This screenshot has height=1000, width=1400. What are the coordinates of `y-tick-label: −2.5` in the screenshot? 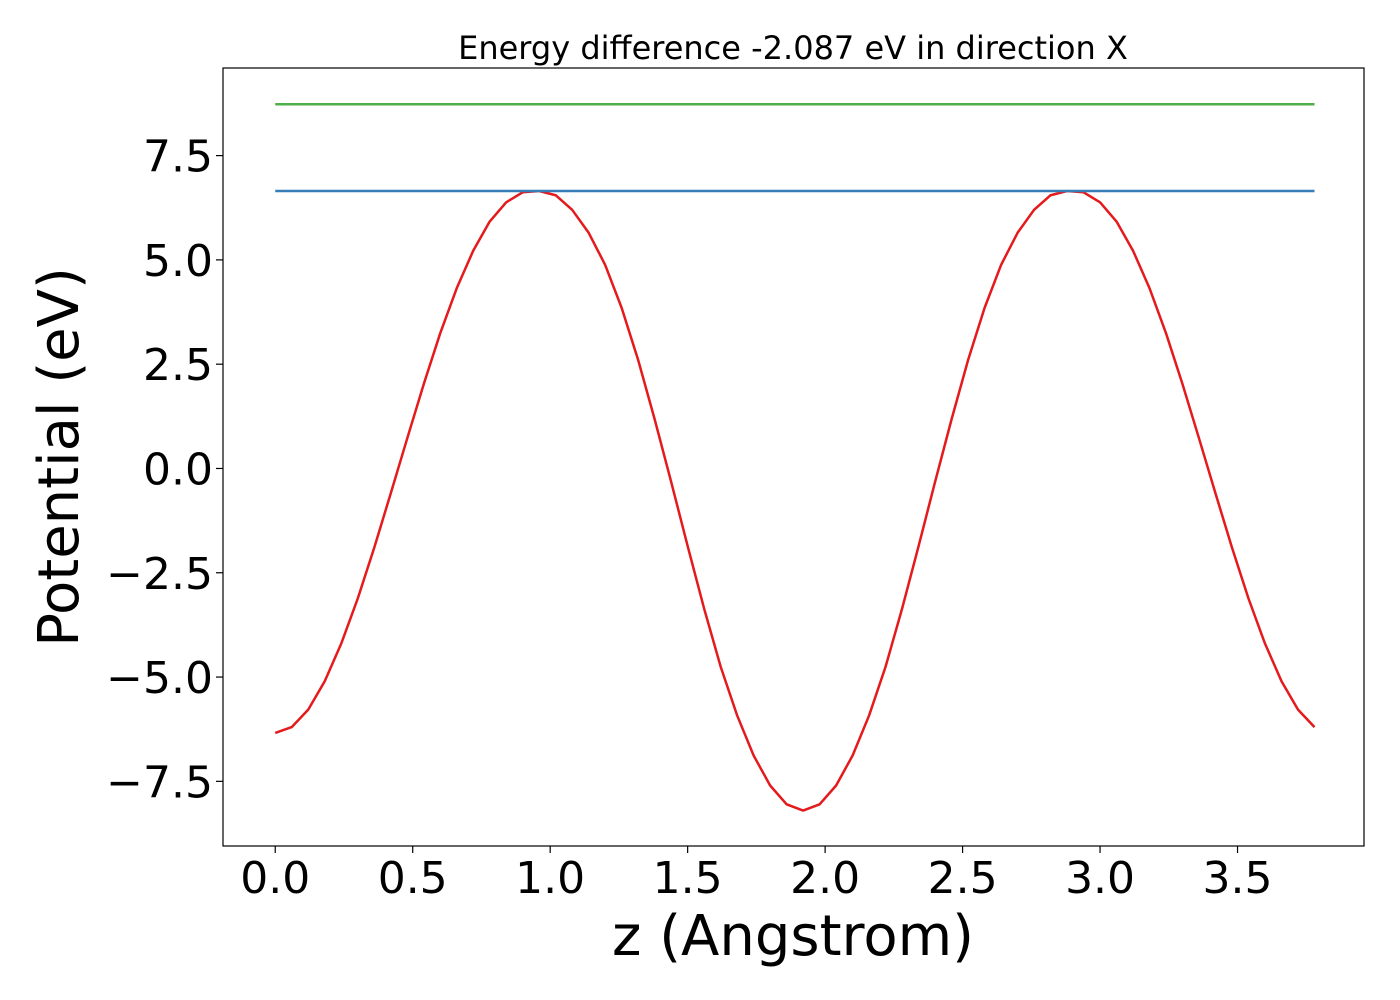 It's located at (159, 574).